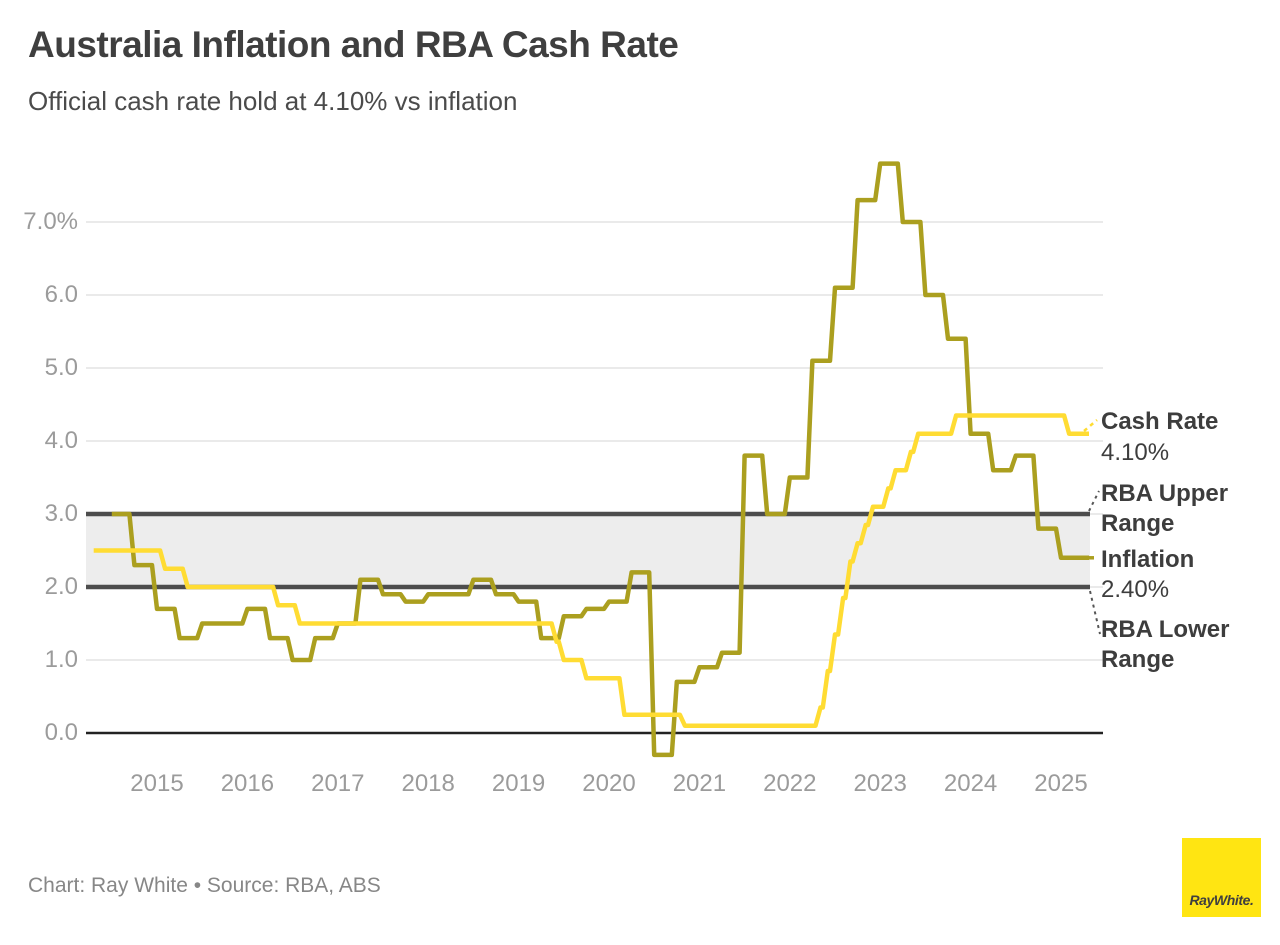 This screenshot has width=1280, height=945. Describe the element at coordinates (1061, 783) in the screenshot. I see `x-tick-label: 2025` at that location.